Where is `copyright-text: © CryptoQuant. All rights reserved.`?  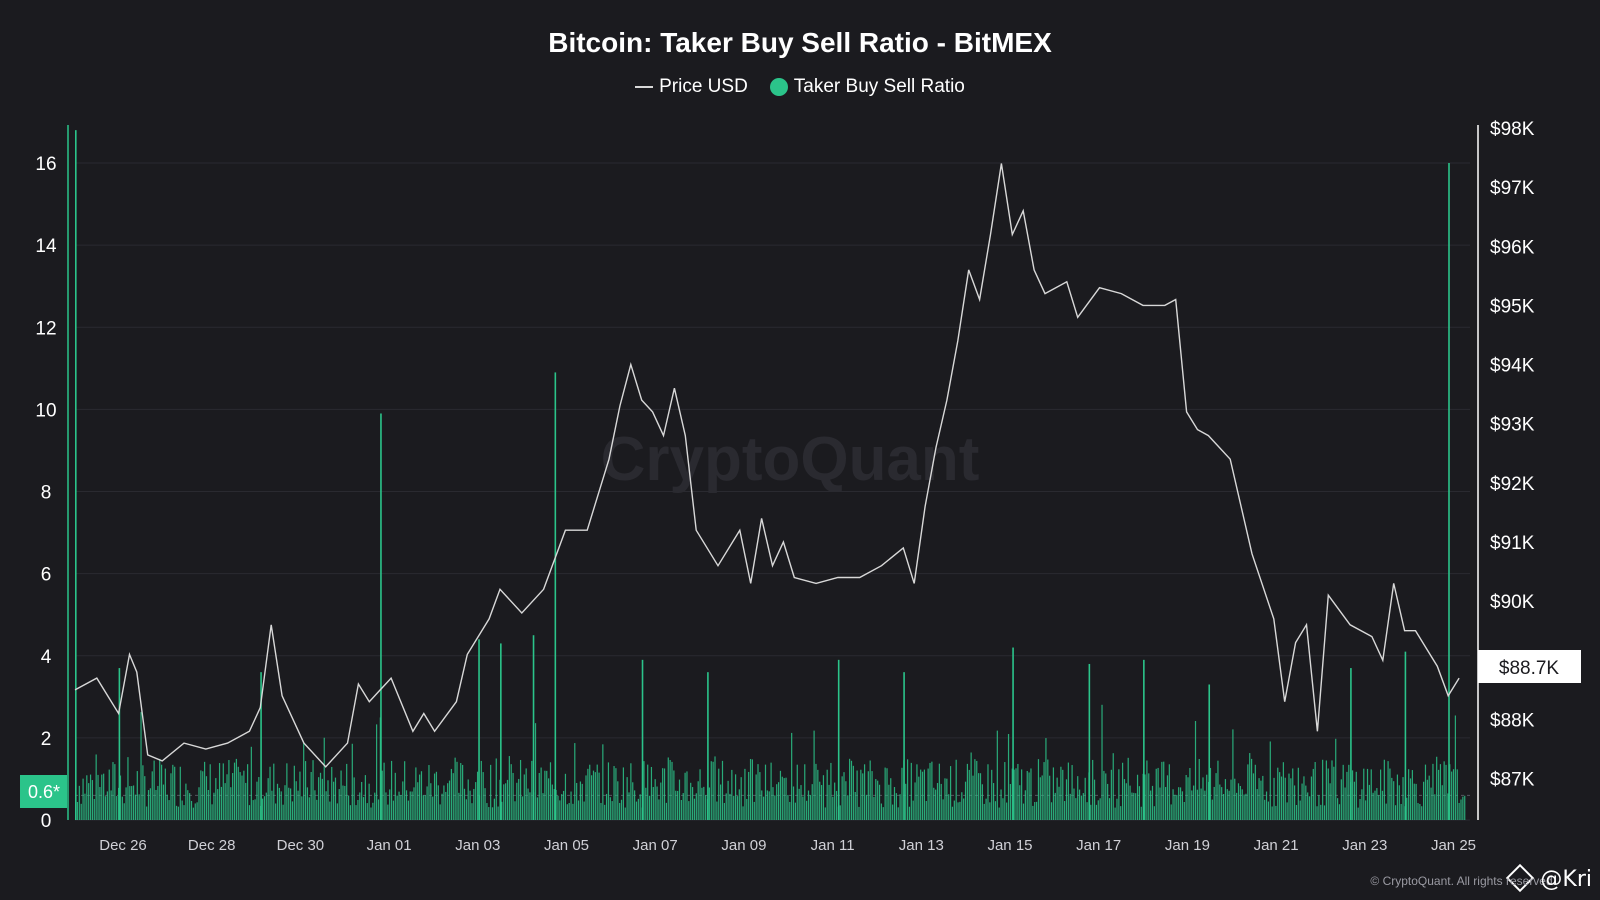 copyright-text: © CryptoQuant. All rights reserved. is located at coordinates (1463, 881).